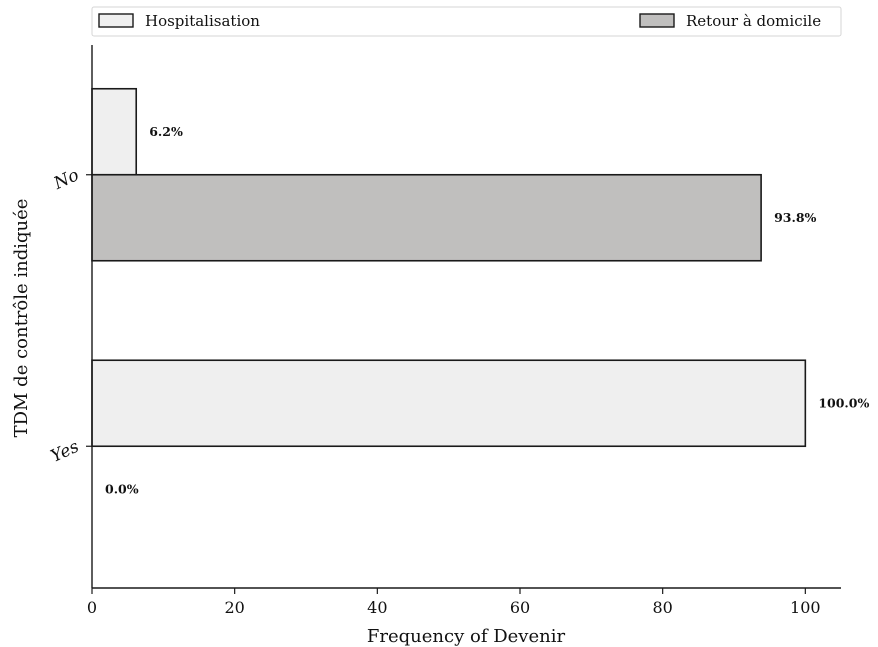 The image size is (878, 647). What do you see at coordinates (202, 21) in the screenshot?
I see `legend-label-hospitalisation: Hospitalisation` at bounding box center [202, 21].